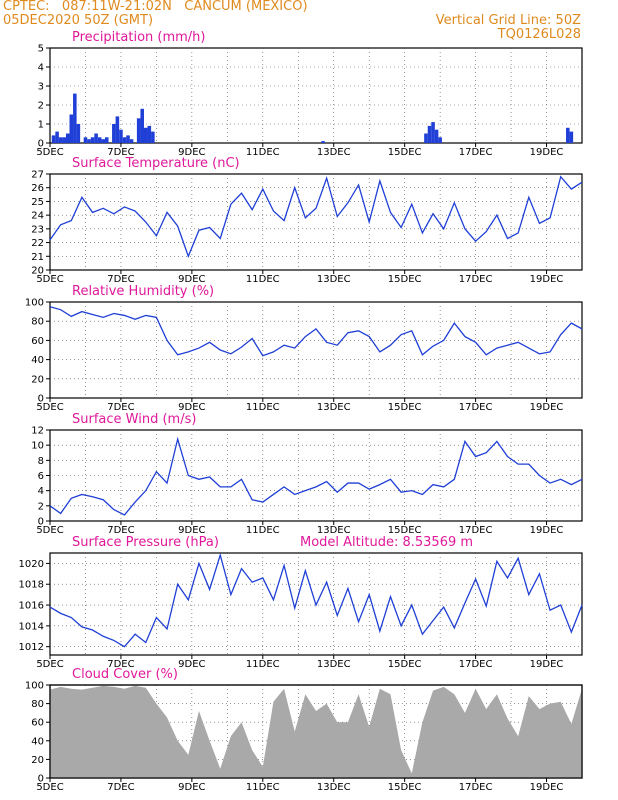 The height and width of the screenshot is (800, 618). What do you see at coordinates (539, 34) in the screenshot?
I see `header-line3-right: TQ0126L028` at bounding box center [539, 34].